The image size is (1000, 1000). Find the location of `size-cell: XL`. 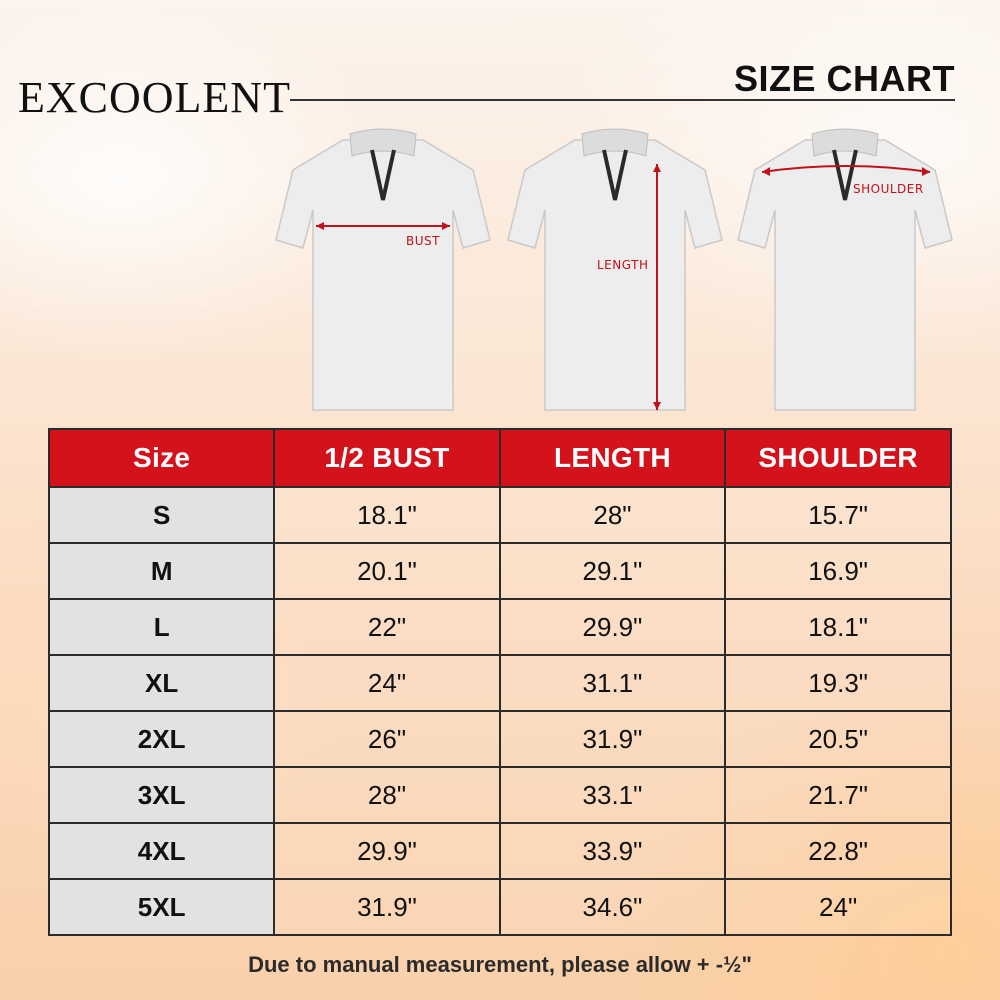

size-cell: XL is located at coordinates (161, 683).